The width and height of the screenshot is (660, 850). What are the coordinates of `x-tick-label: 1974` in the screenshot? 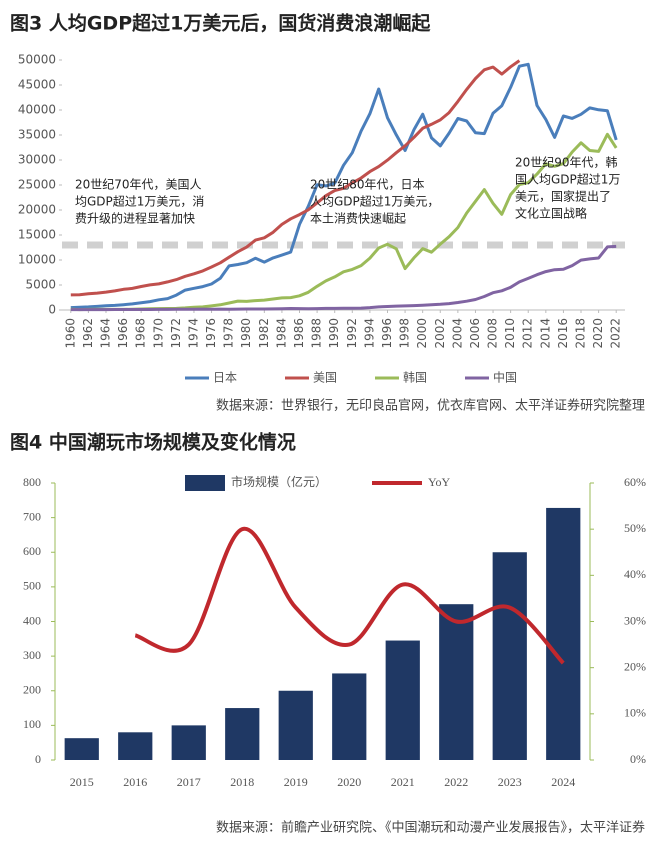 It's located at (193, 333).